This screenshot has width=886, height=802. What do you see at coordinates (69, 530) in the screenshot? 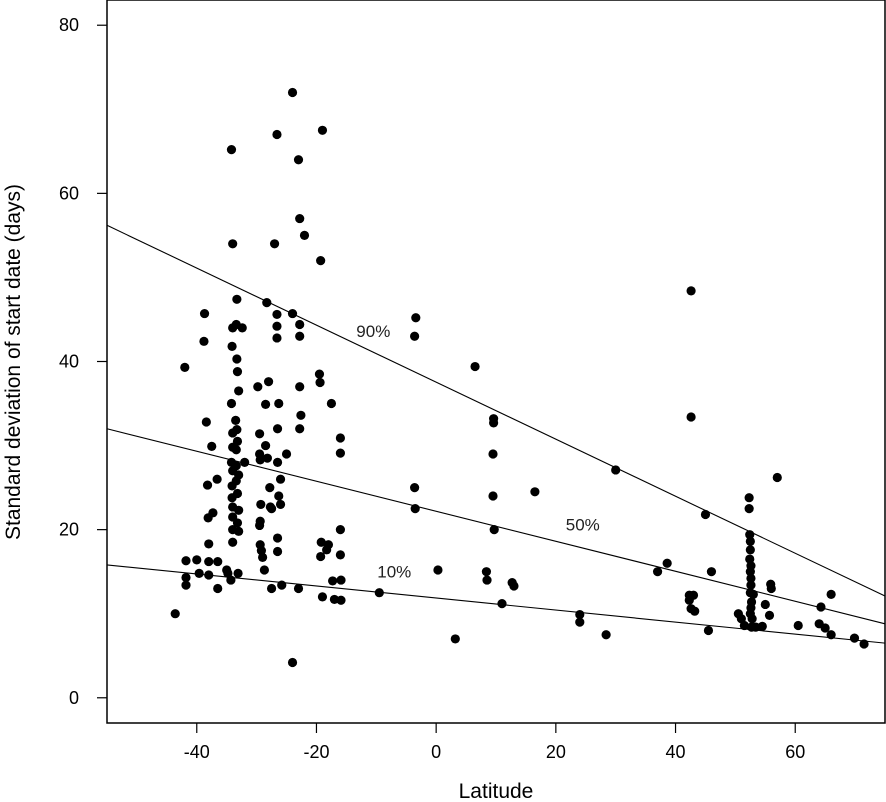
I see `y-tick-label: 20` at bounding box center [69, 530].